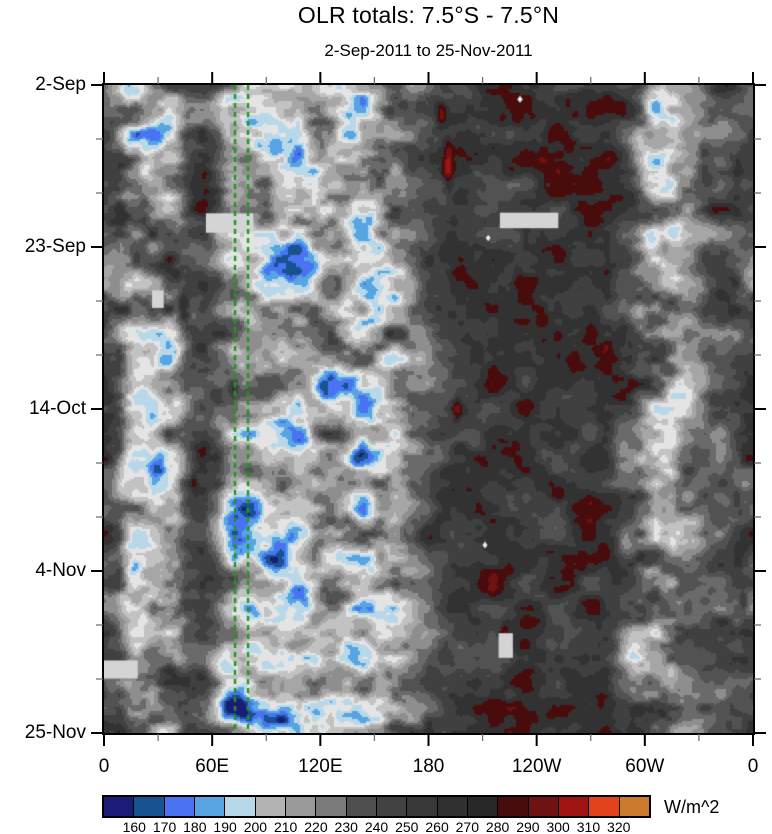 The image size is (772, 834). Describe the element at coordinates (536, 766) in the screenshot. I see `x-tick-label: 120W` at that location.